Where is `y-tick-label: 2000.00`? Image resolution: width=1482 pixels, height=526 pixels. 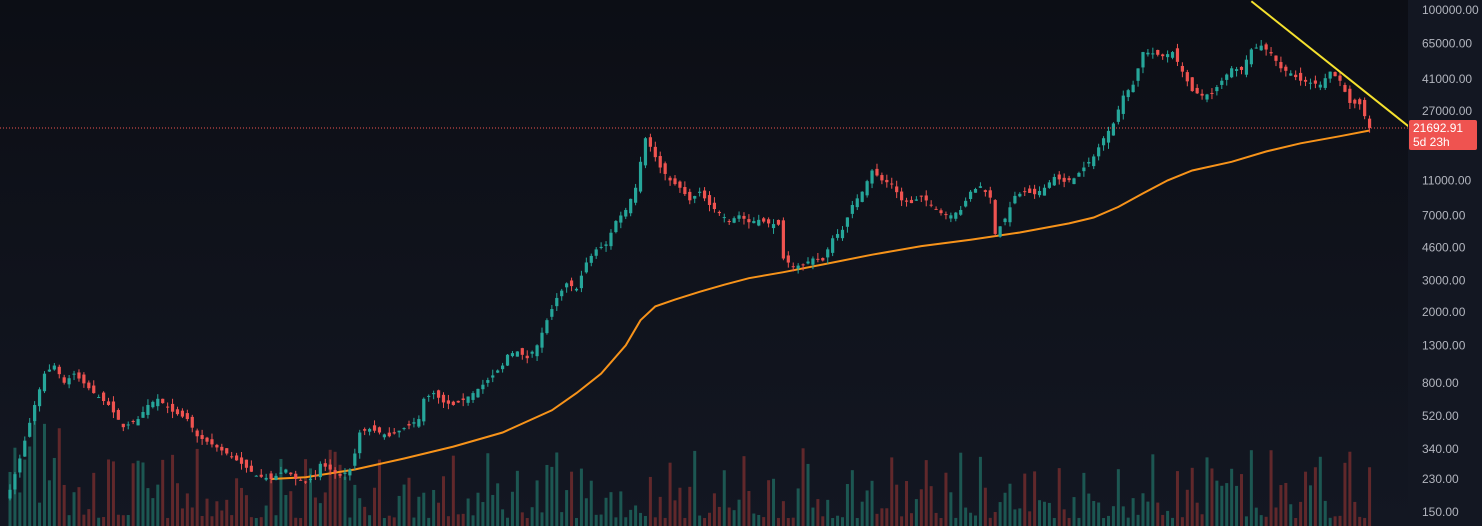 y-tick-label: 2000.00 is located at coordinates (1444, 312).